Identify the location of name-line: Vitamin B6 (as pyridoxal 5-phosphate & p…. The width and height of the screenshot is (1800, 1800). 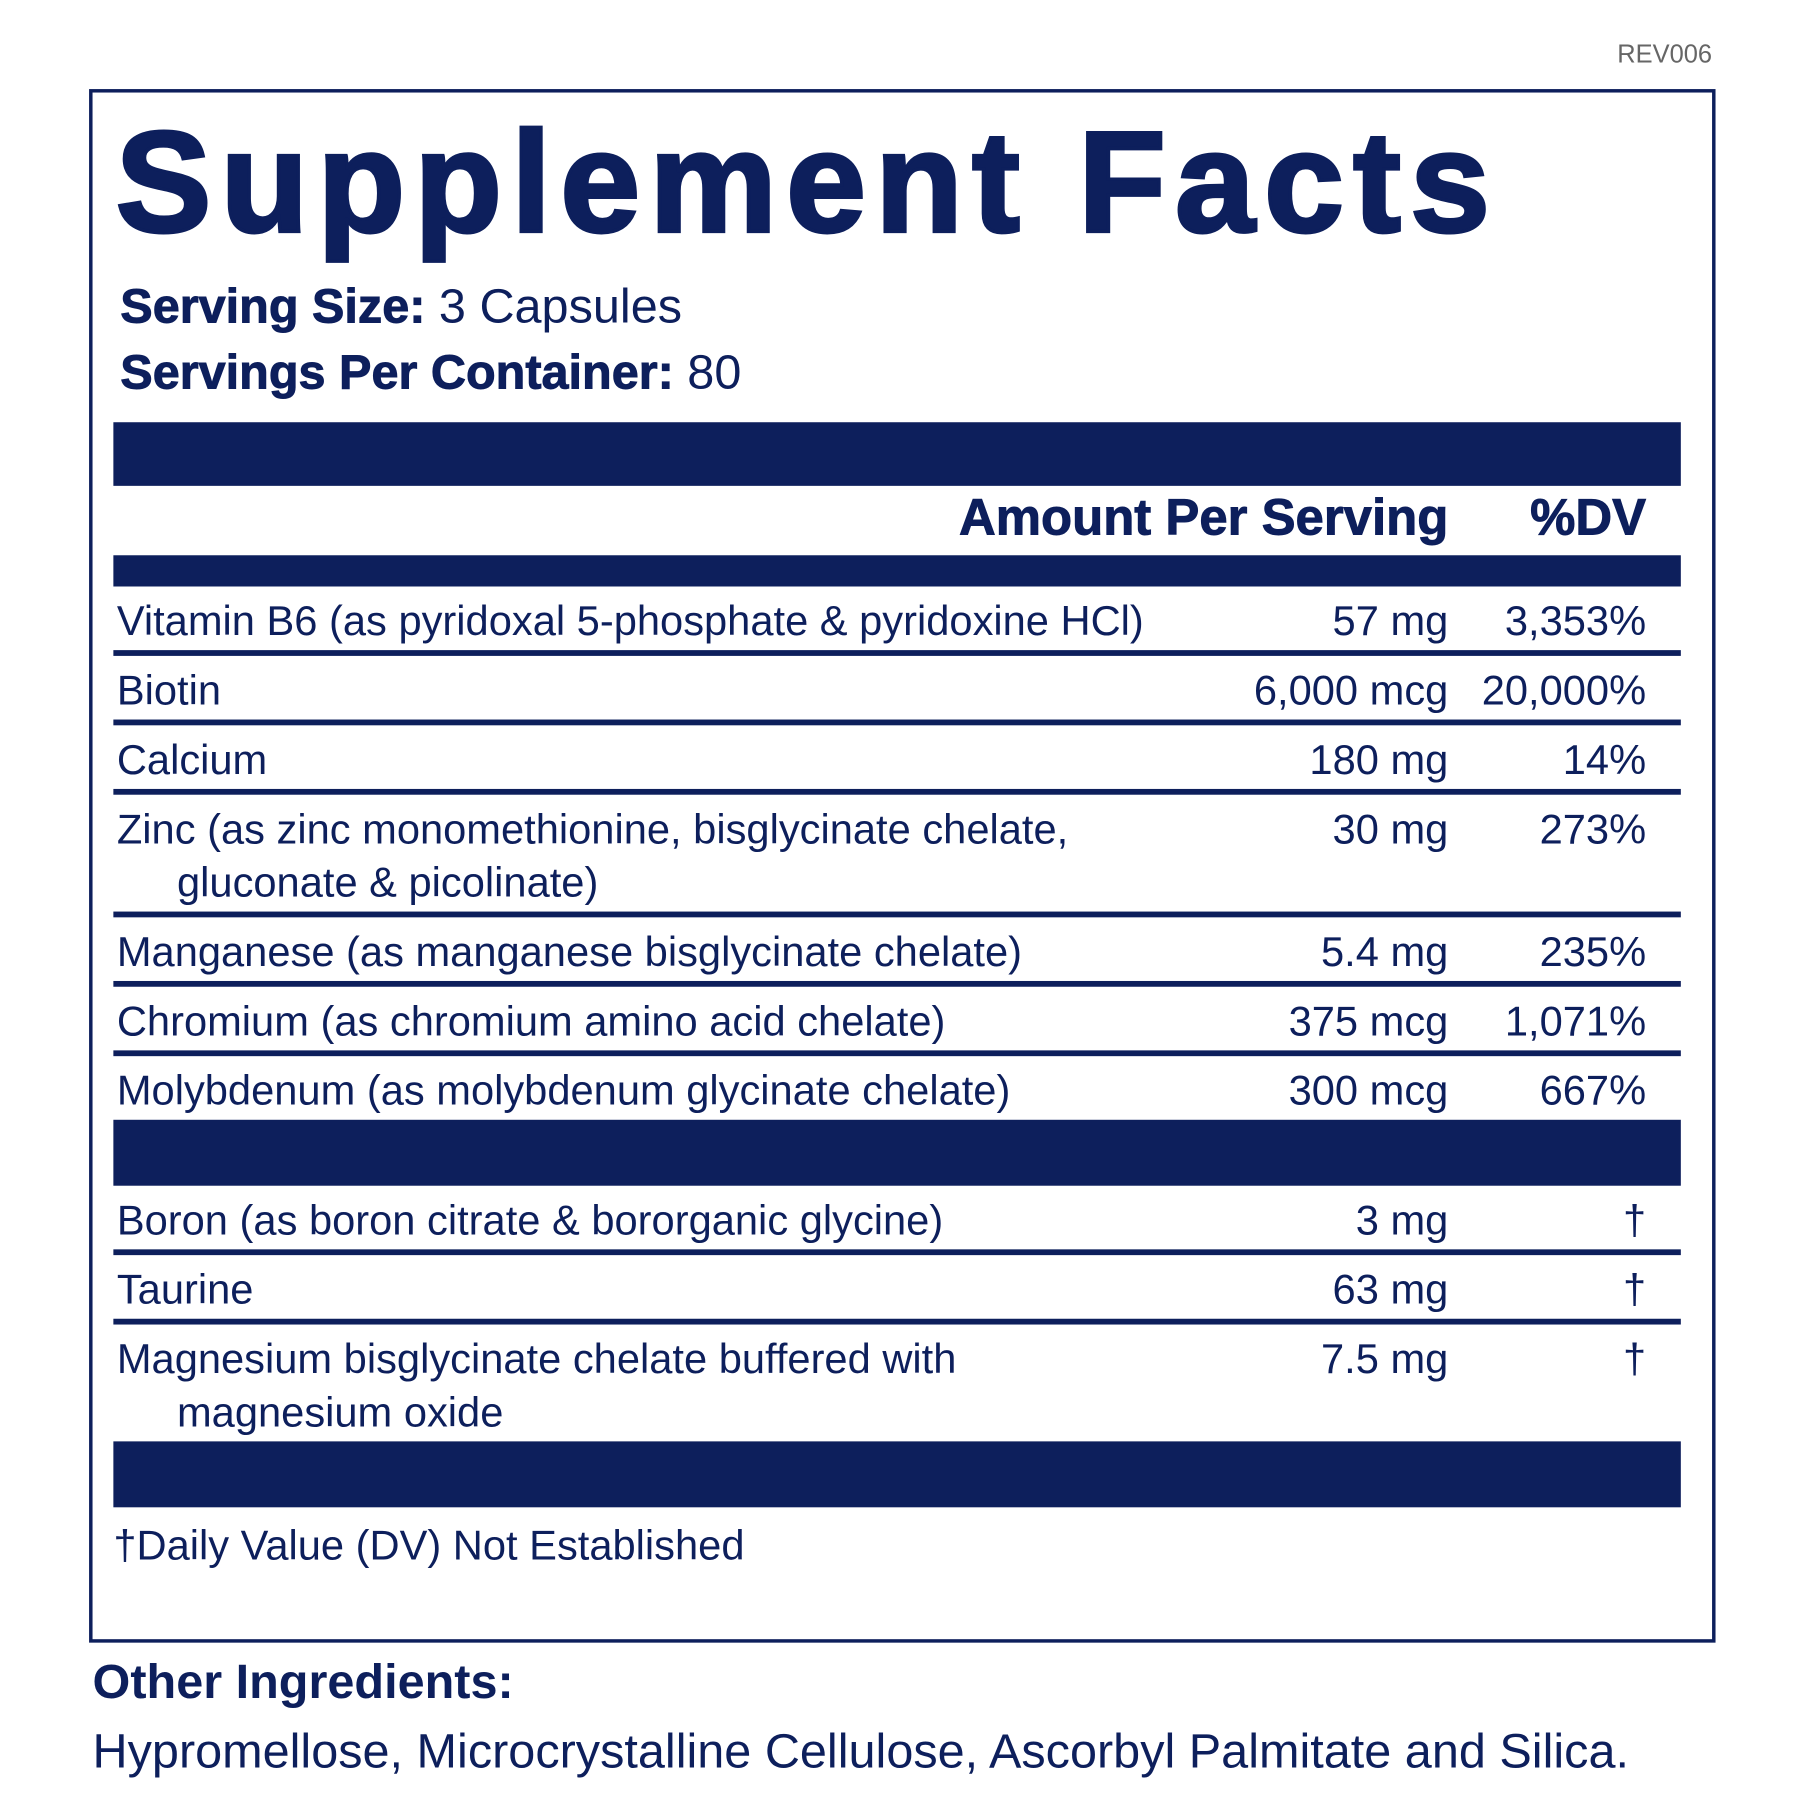
(630, 620).